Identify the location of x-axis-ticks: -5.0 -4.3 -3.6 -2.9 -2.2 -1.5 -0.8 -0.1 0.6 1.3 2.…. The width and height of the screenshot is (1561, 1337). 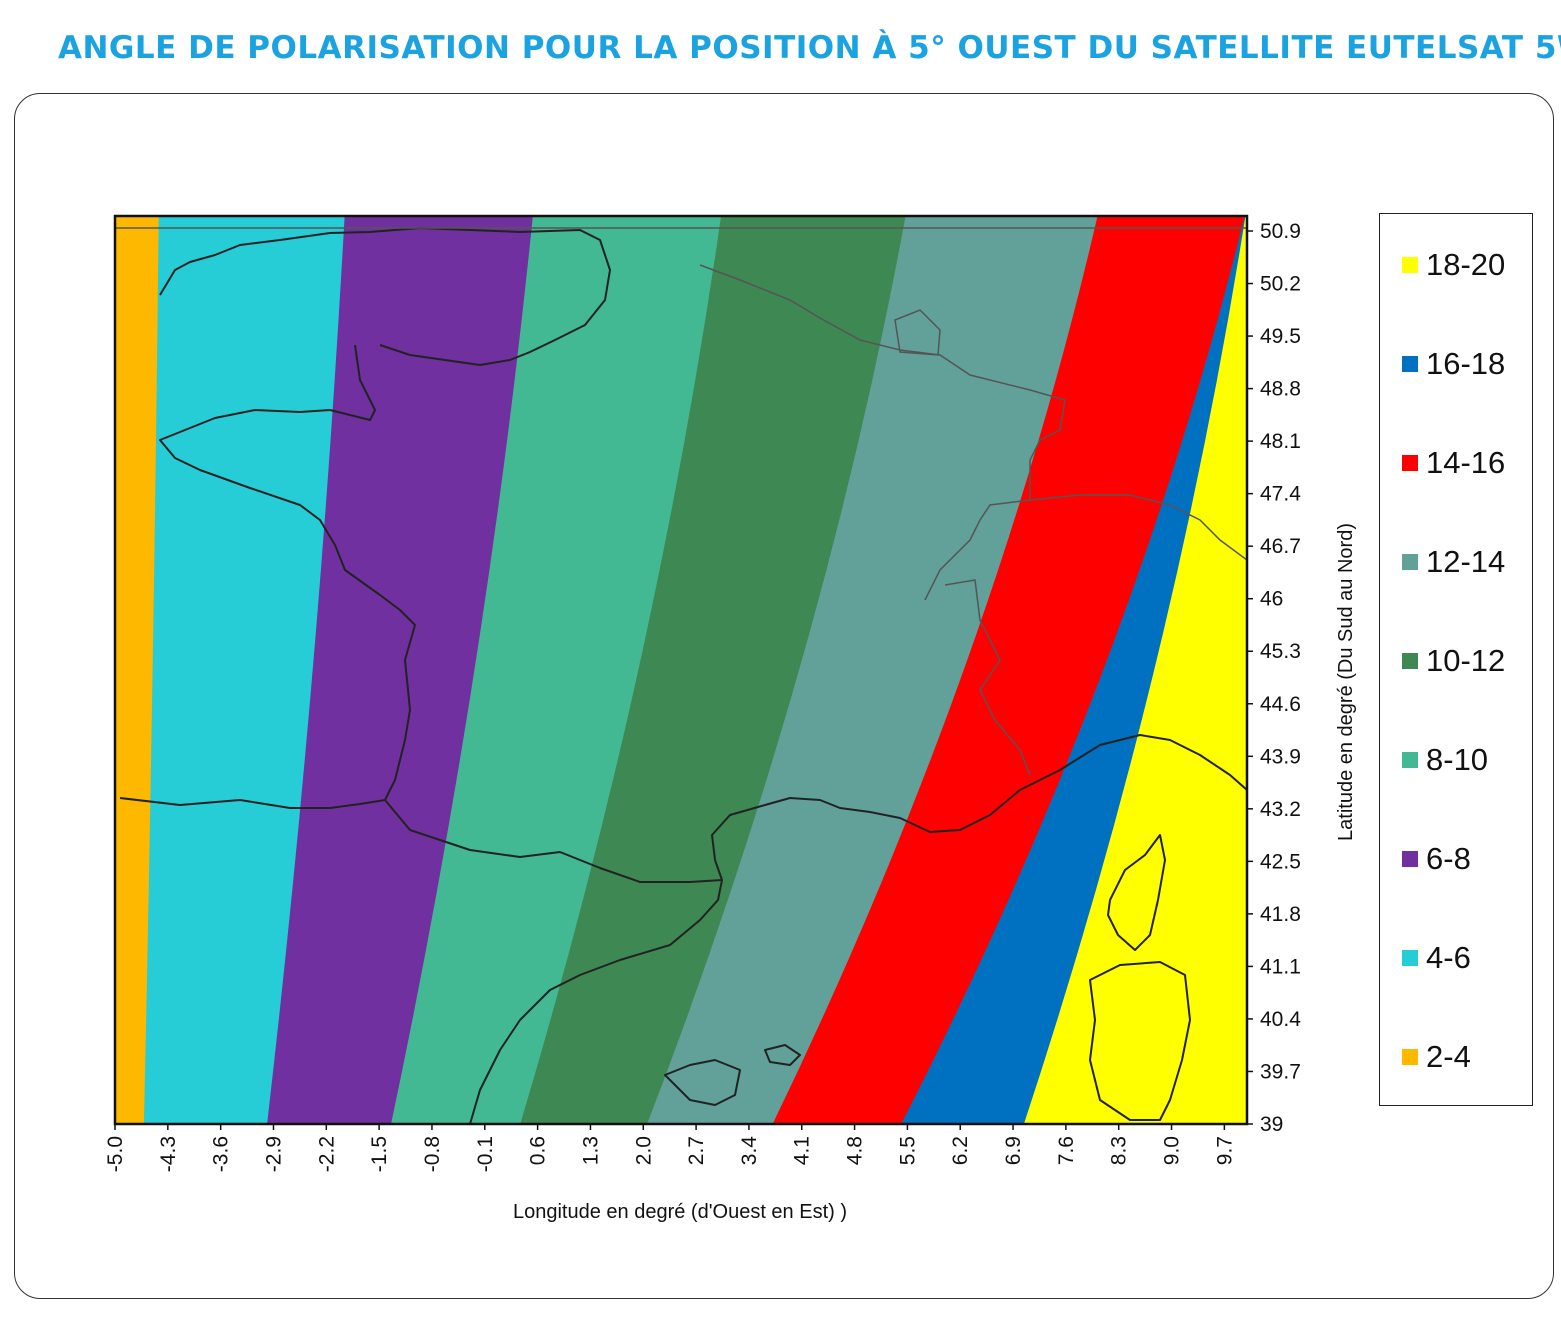
(670, 1148).